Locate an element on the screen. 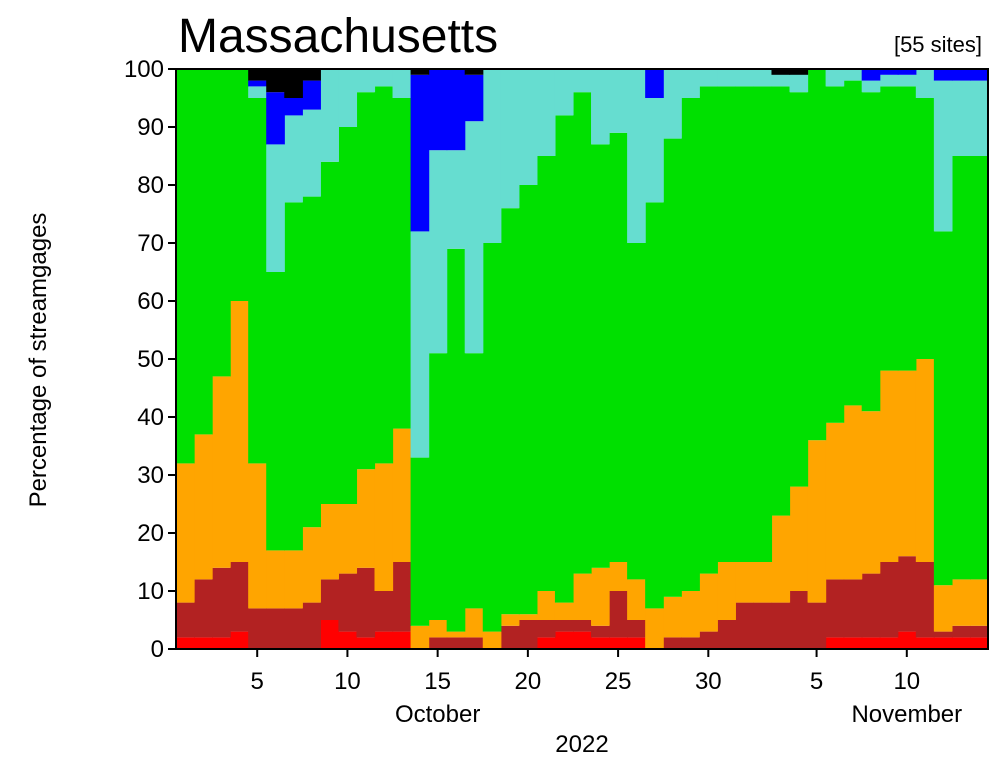 Image resolution: width=999 pixels, height=760 pixels. y-tick-label: 90 is located at coordinates (150, 127).